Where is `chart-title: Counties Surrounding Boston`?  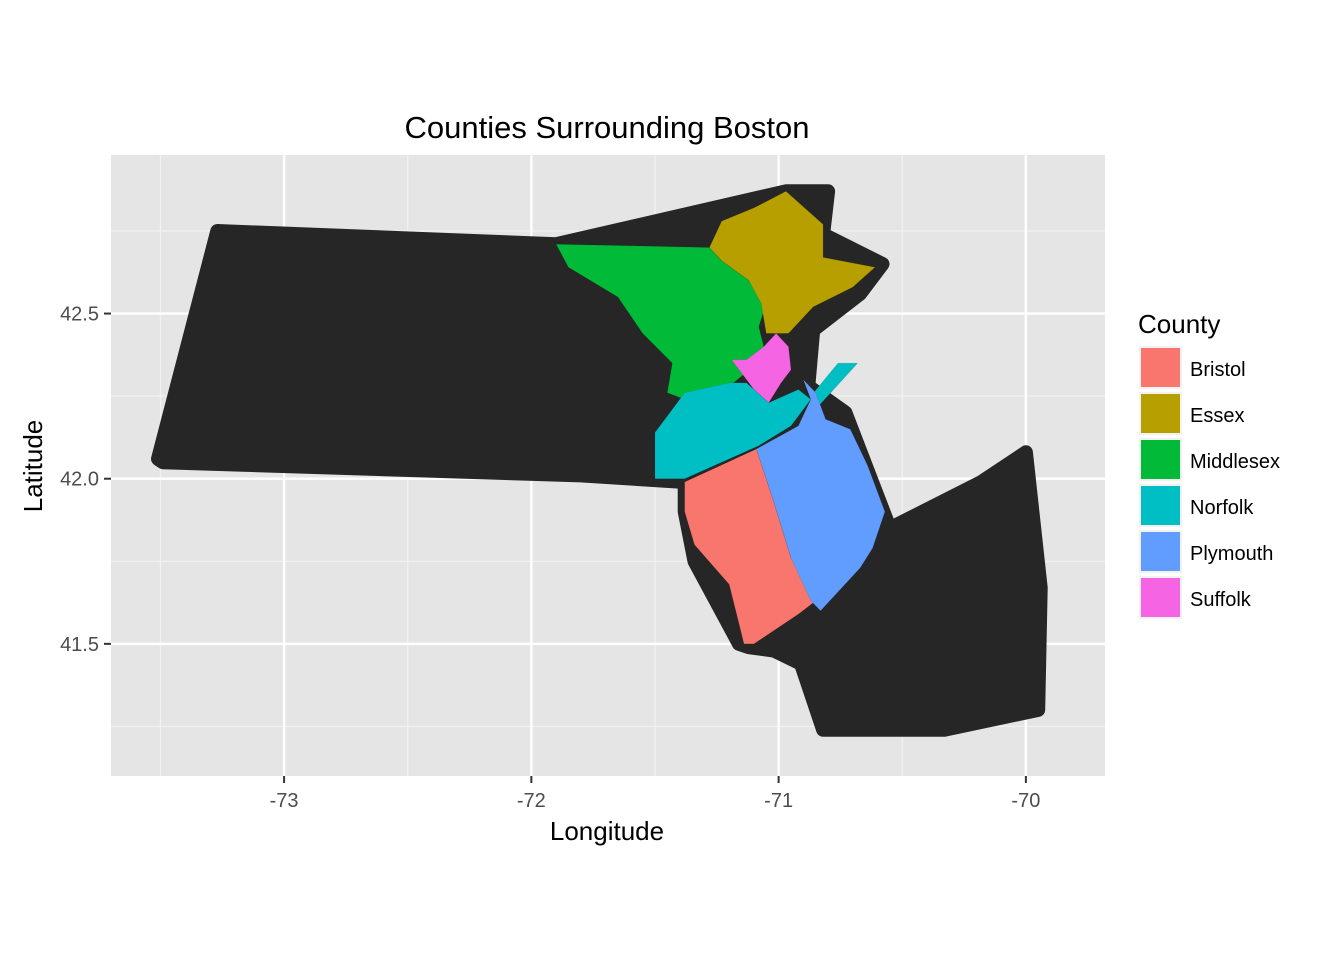 chart-title: Counties Surrounding Boston is located at coordinates (607, 127).